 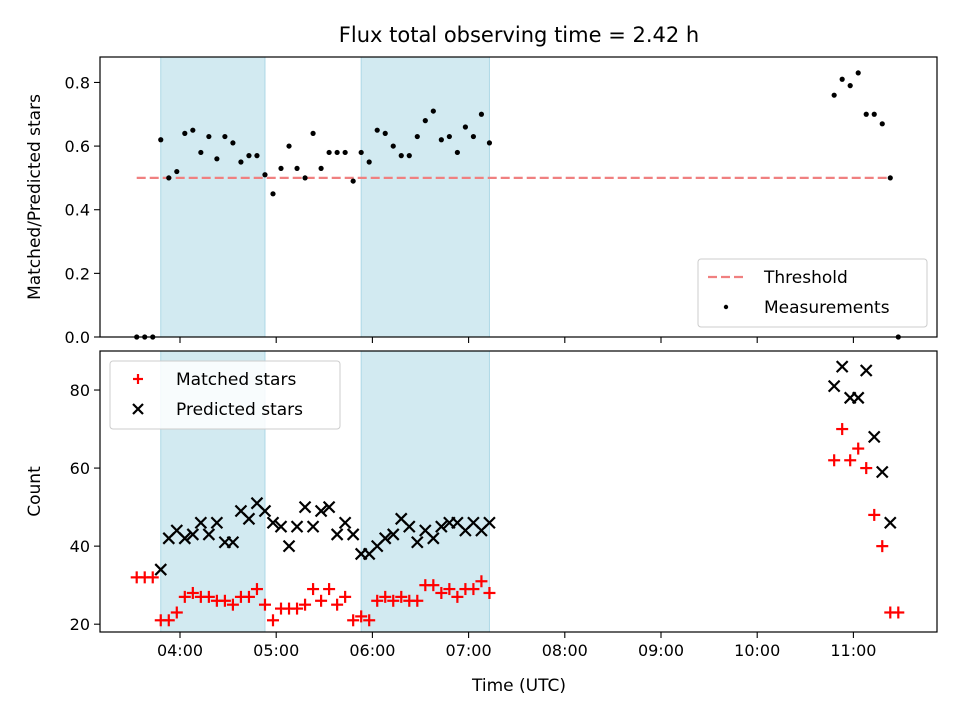 What do you see at coordinates (661, 650) in the screenshot?
I see `x-tick-label: 09:00` at bounding box center [661, 650].